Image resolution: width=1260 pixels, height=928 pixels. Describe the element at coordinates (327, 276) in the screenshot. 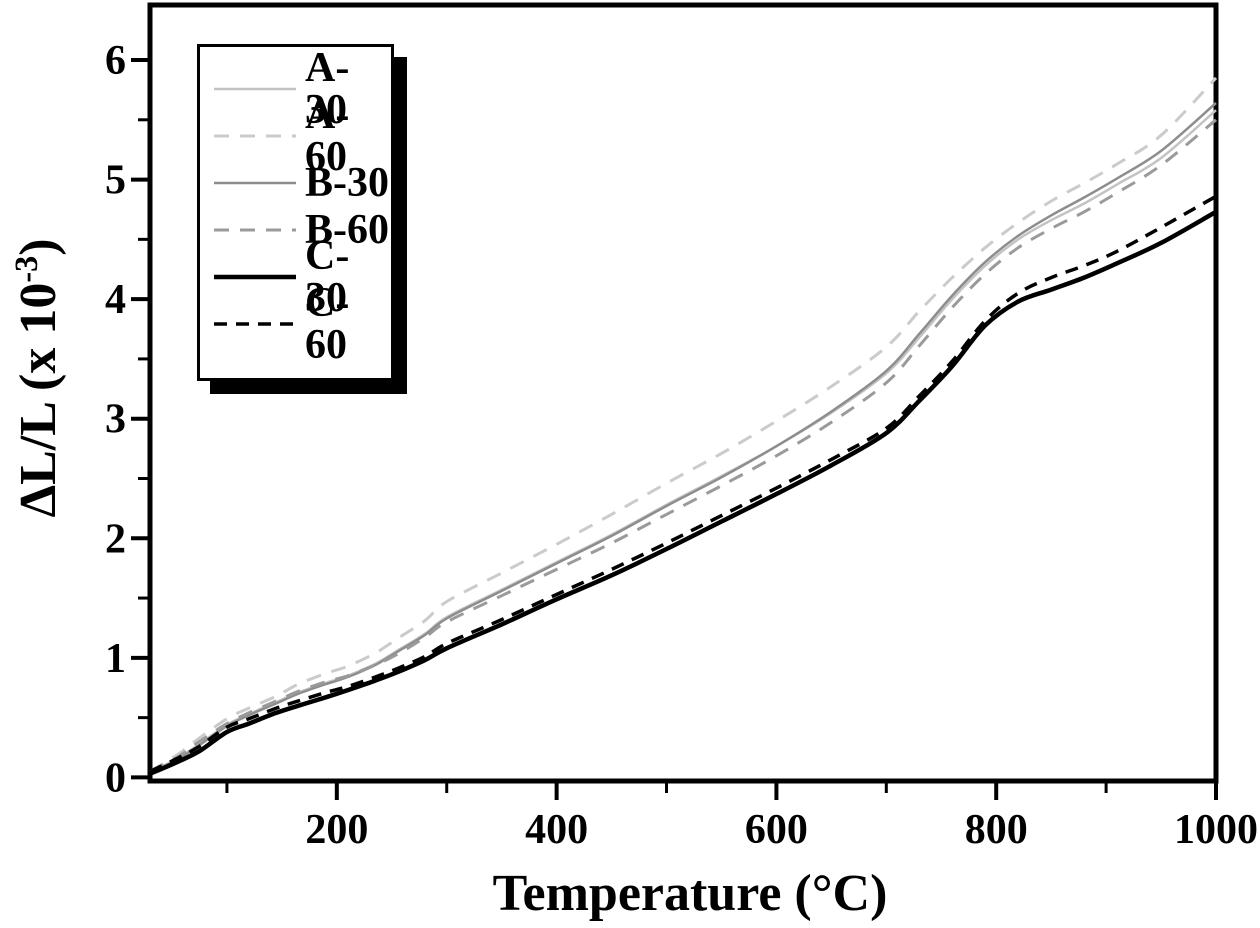

I see `legend-label: C-30` at that location.